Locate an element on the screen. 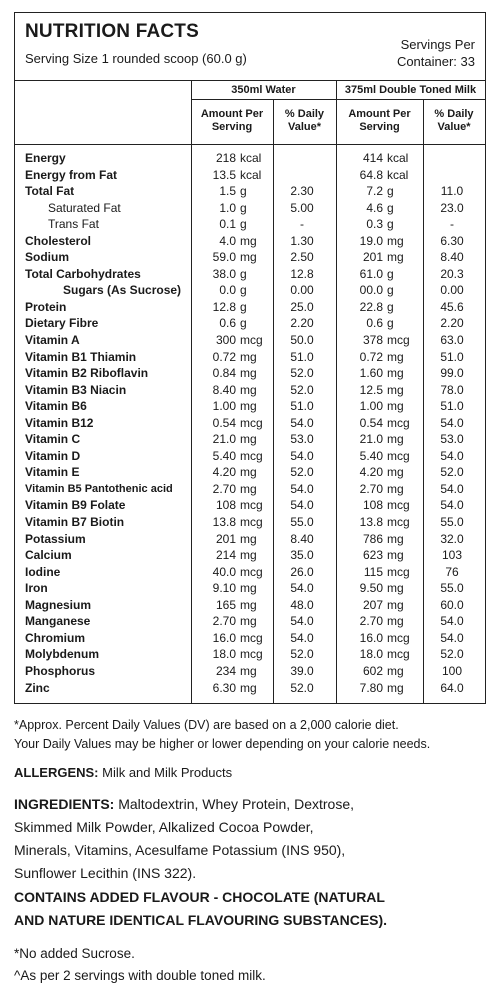 The image size is (500, 1000). divider-label is located at coordinates (191, 391).